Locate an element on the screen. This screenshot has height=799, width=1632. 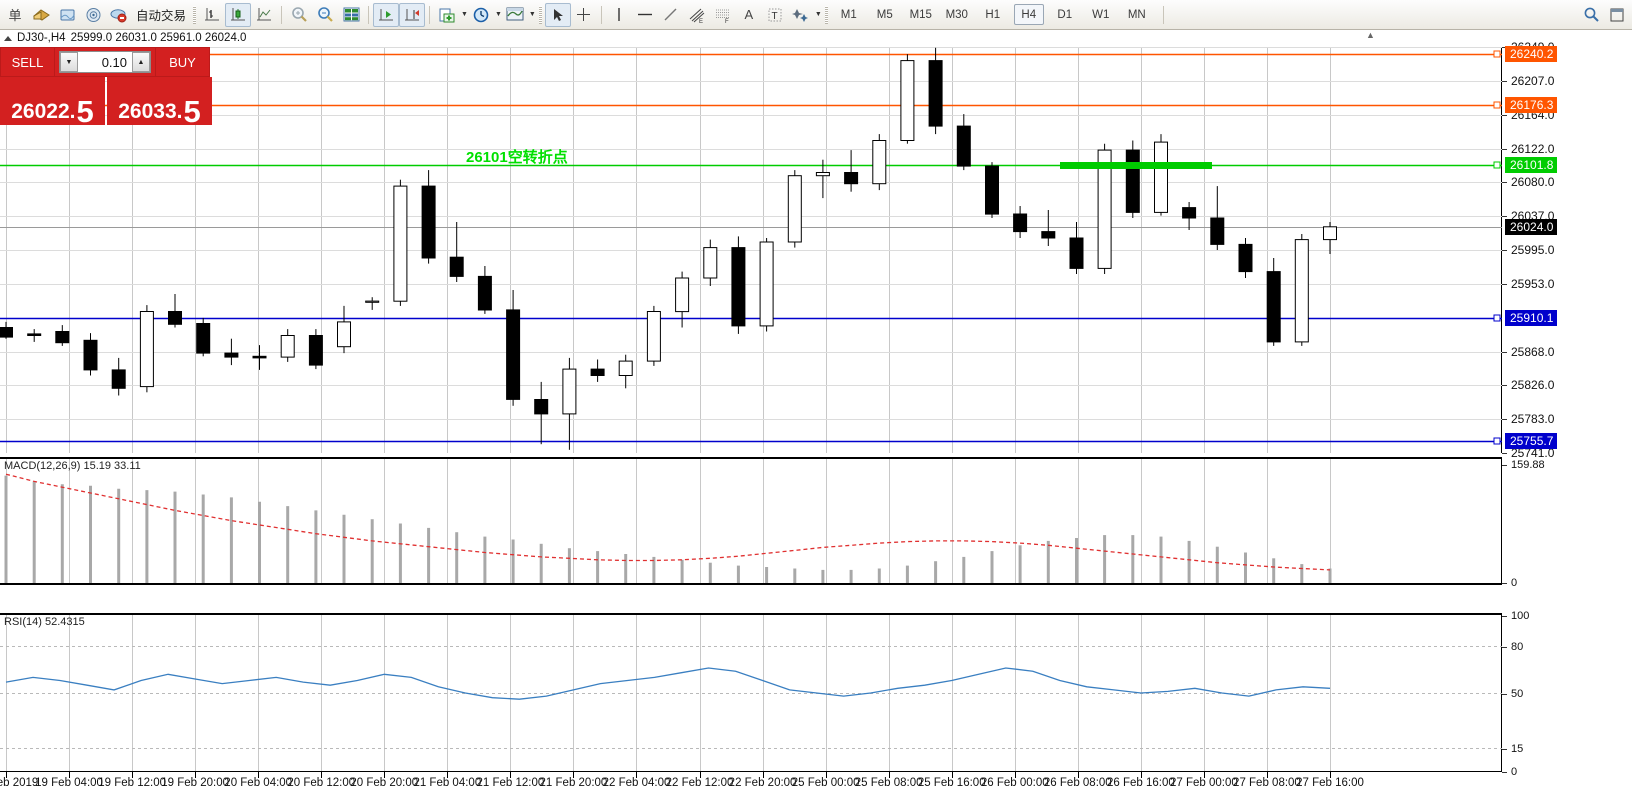
search-icon is located at coordinates (1591, 15).